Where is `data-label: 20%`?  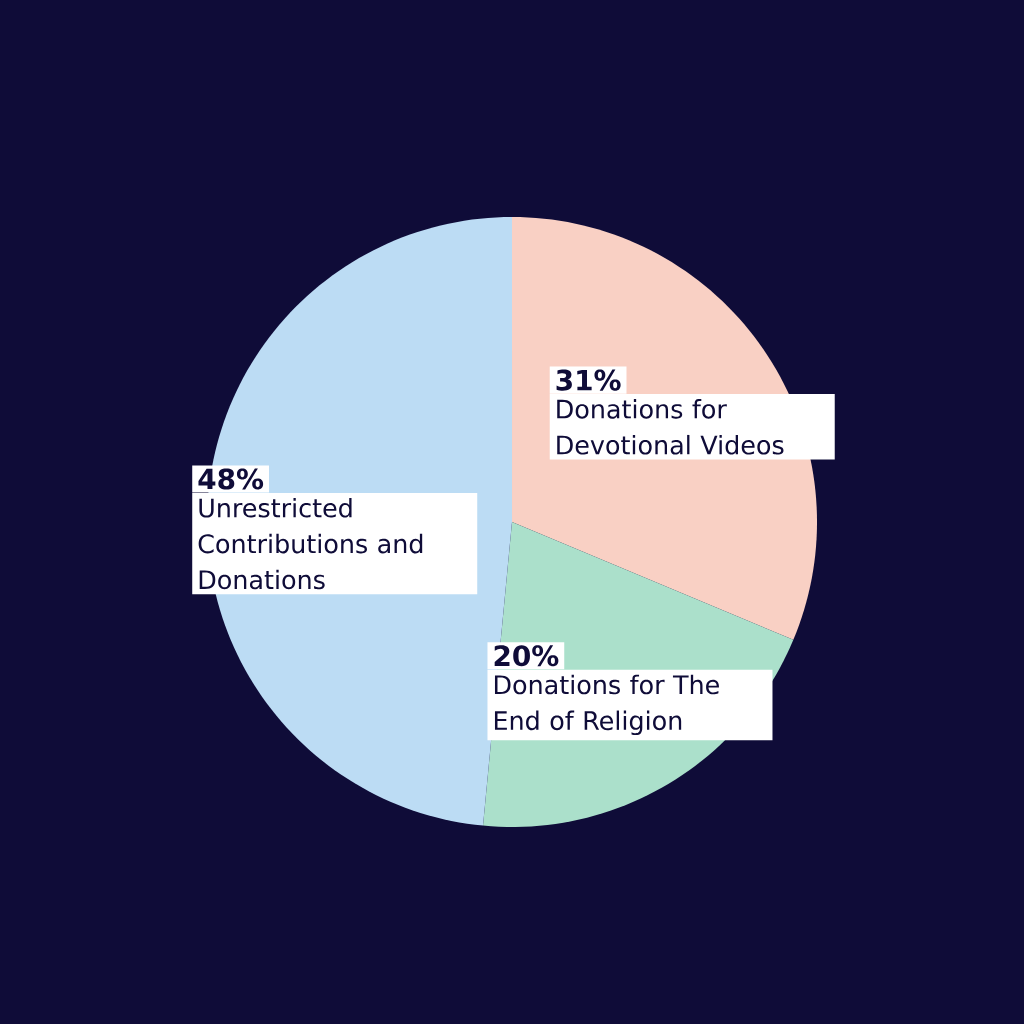
data-label: 20% is located at coordinates (526, 656).